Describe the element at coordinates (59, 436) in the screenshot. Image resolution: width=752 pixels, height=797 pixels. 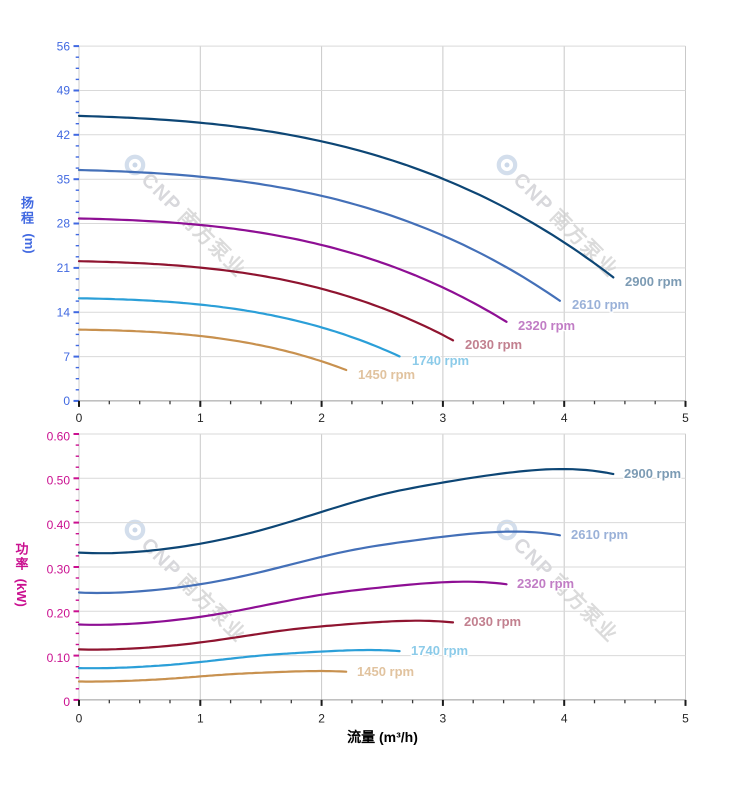
I see `svg-text: 0.60` at that location.